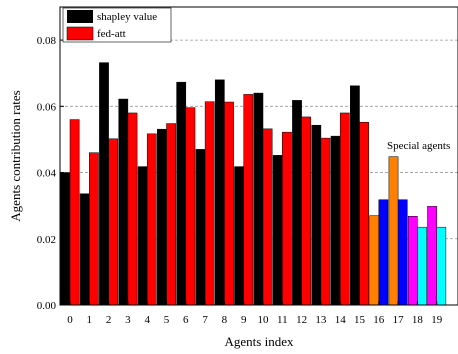  I want to click on y-tick-label: 0.06, so click(47, 107).